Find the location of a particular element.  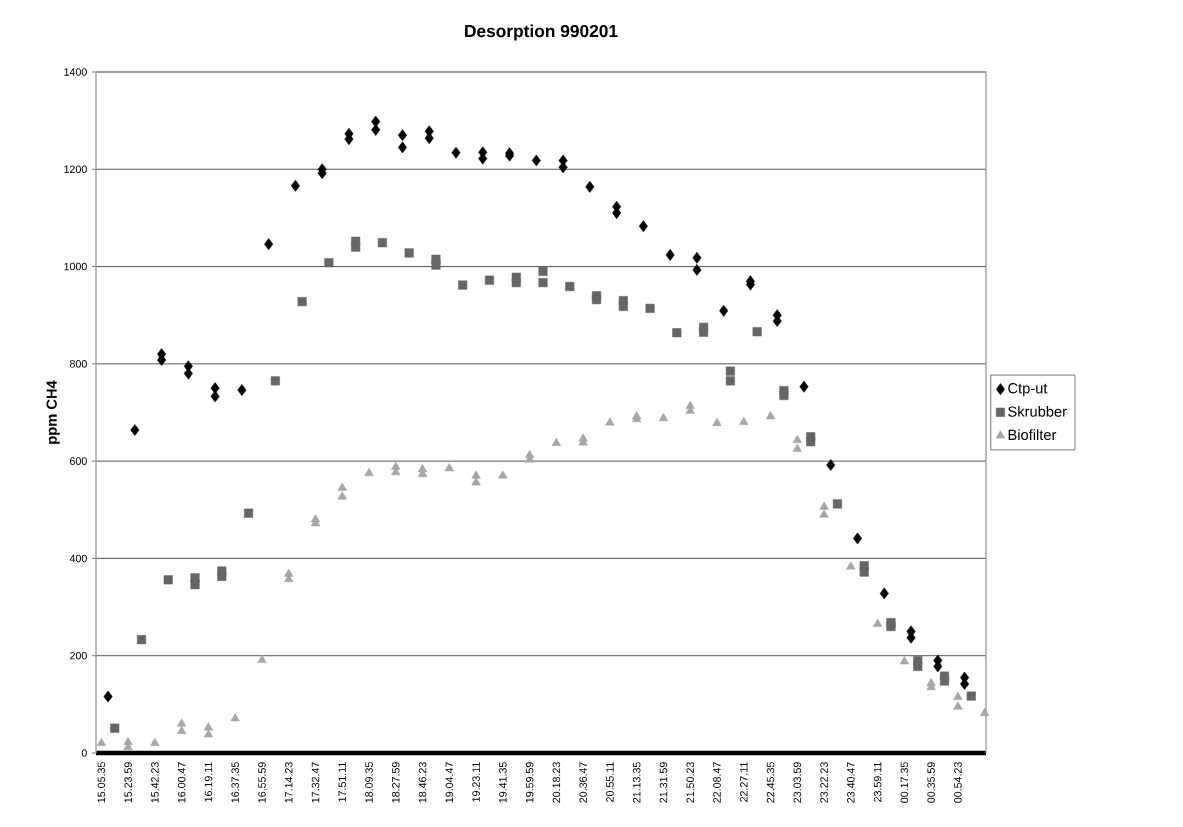

x-tick-label: 20.55.11 is located at coordinates (610, 782).